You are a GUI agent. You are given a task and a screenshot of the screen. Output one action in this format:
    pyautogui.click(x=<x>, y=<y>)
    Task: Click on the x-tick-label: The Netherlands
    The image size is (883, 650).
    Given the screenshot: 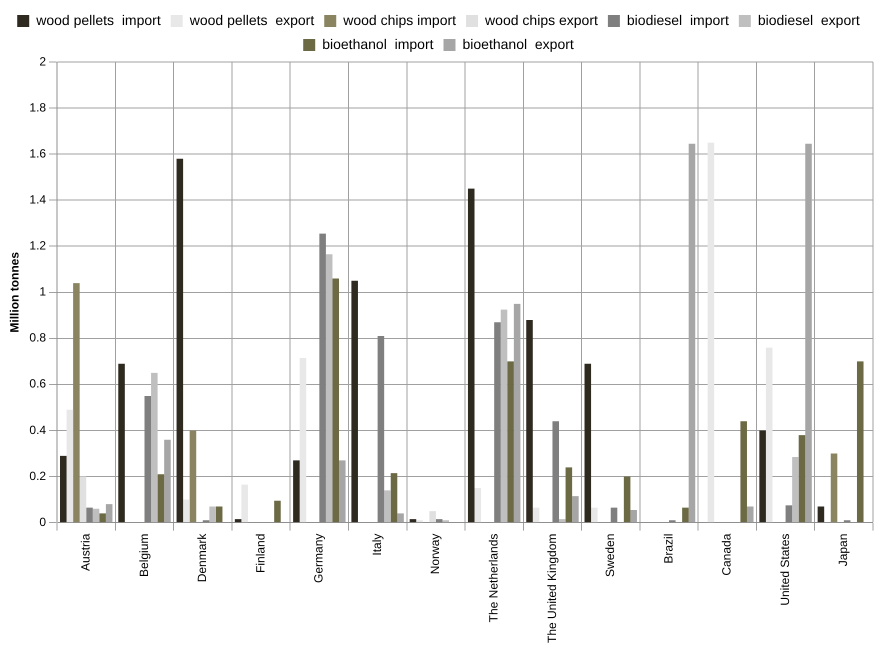 What is the action you would take?
    pyautogui.click(x=493, y=578)
    